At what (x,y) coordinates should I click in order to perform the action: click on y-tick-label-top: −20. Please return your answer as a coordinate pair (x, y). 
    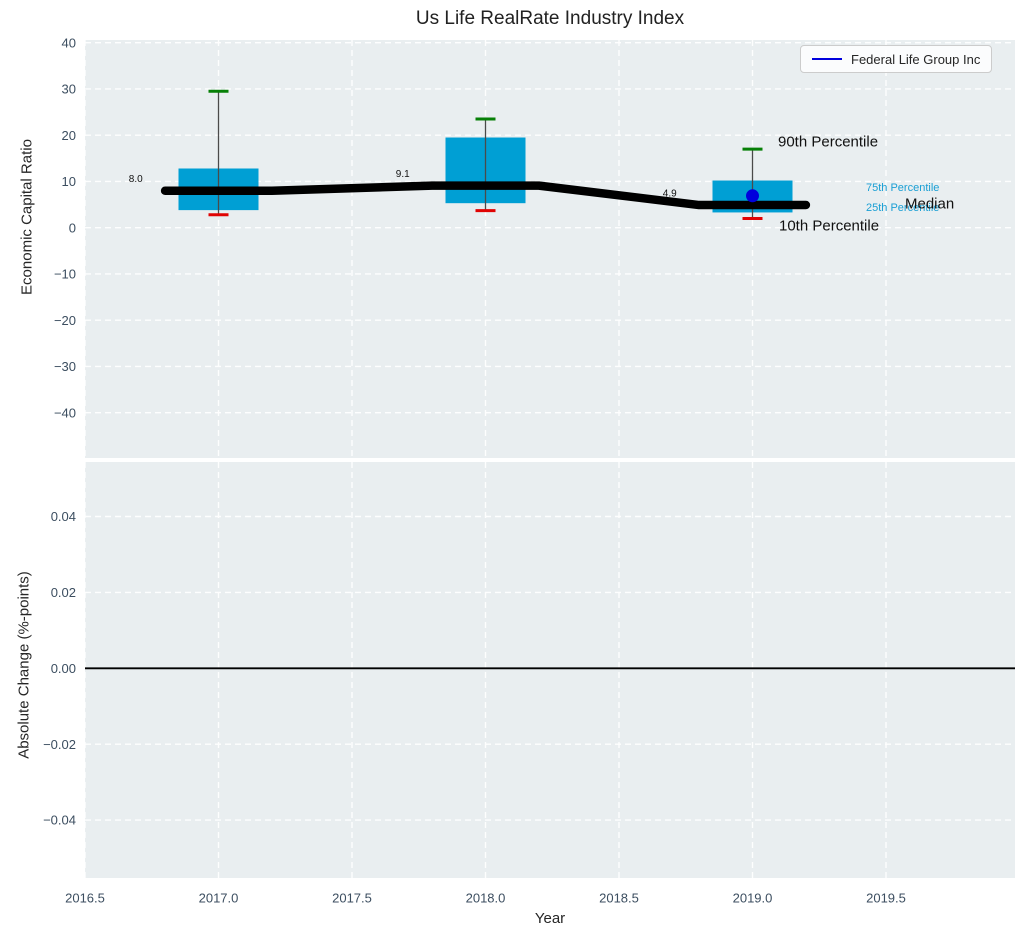
    Looking at the image, I should click on (65, 320).